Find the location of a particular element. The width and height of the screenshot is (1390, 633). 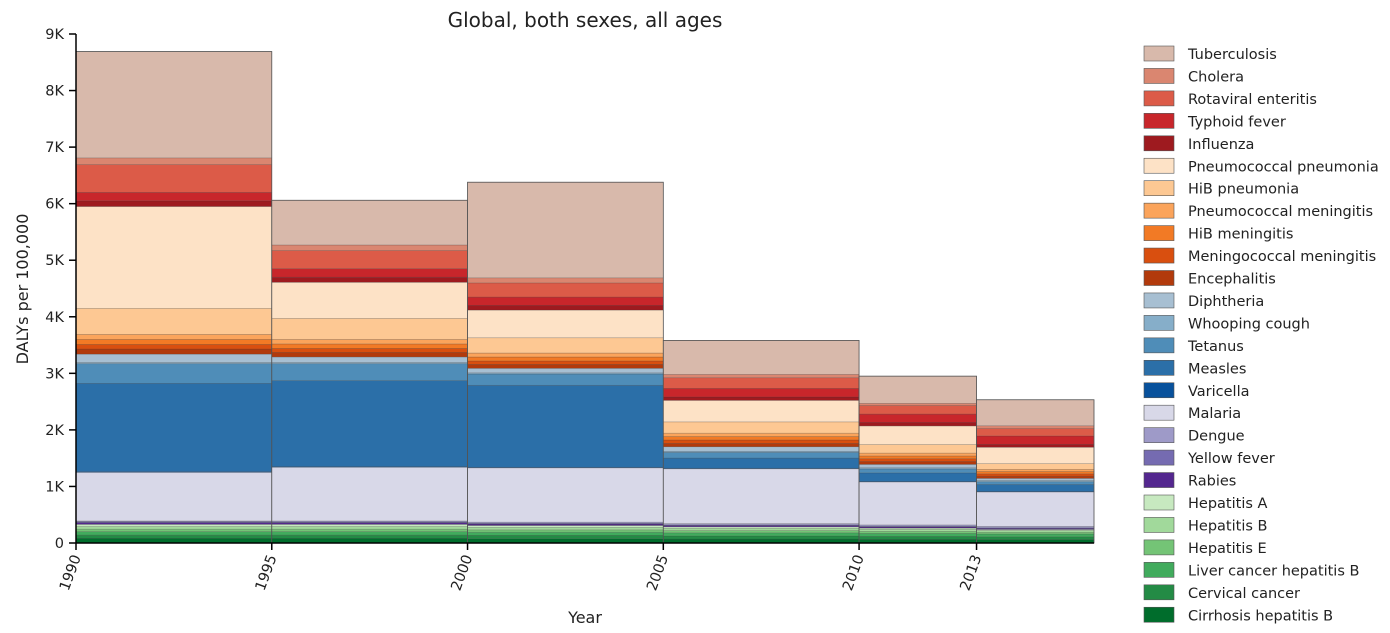

x-tick-label: 2013 is located at coordinates (972, 573).